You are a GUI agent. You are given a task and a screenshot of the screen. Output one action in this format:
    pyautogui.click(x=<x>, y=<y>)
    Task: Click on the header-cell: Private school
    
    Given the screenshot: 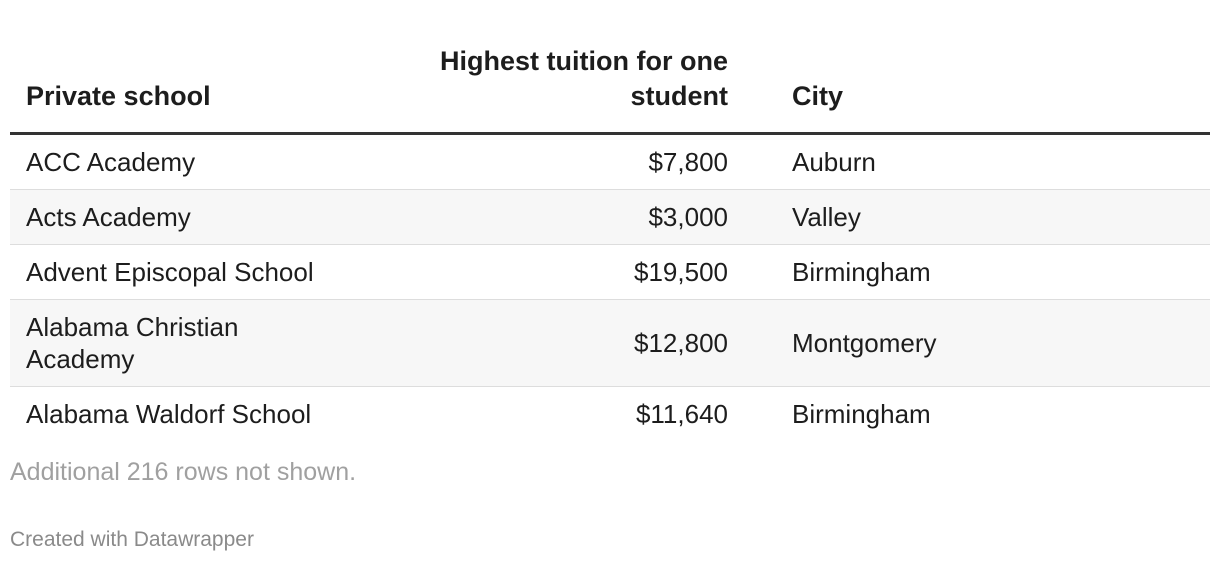 What is the action you would take?
    pyautogui.click(x=180, y=89)
    